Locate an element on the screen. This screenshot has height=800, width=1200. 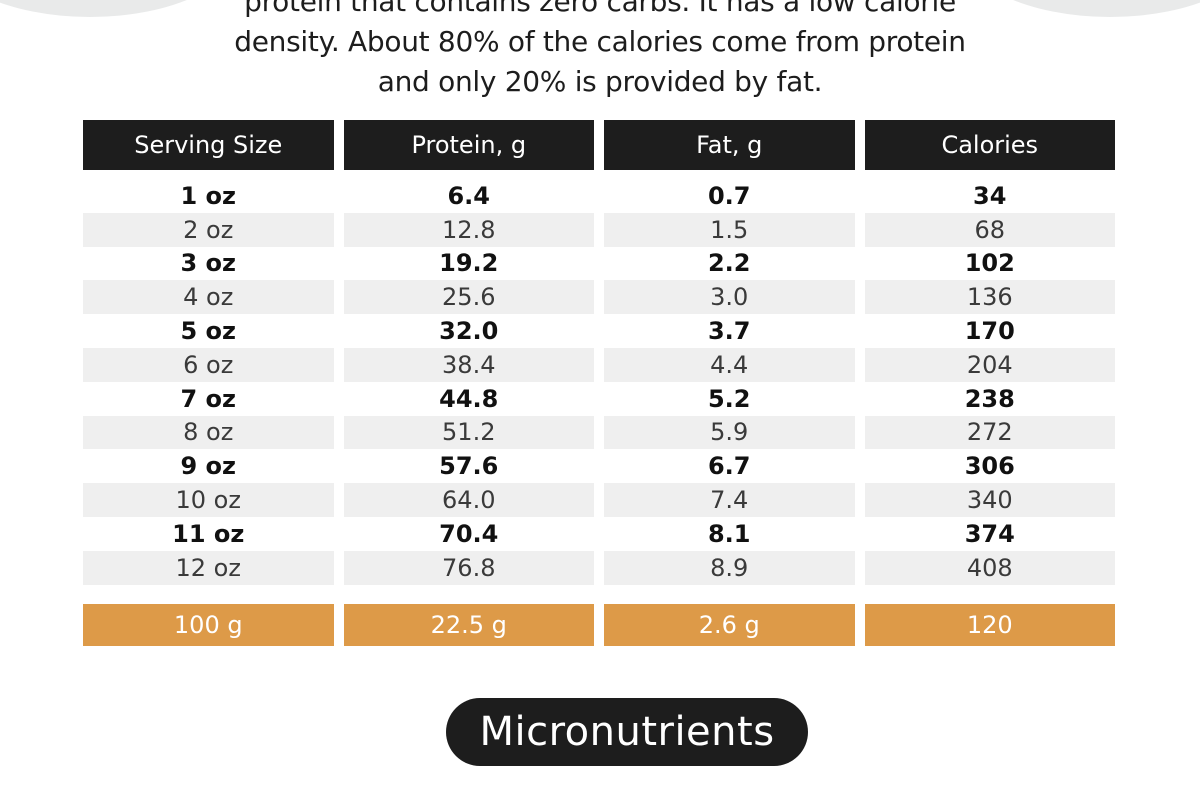
table-cell: 408 is located at coordinates (989, 567).